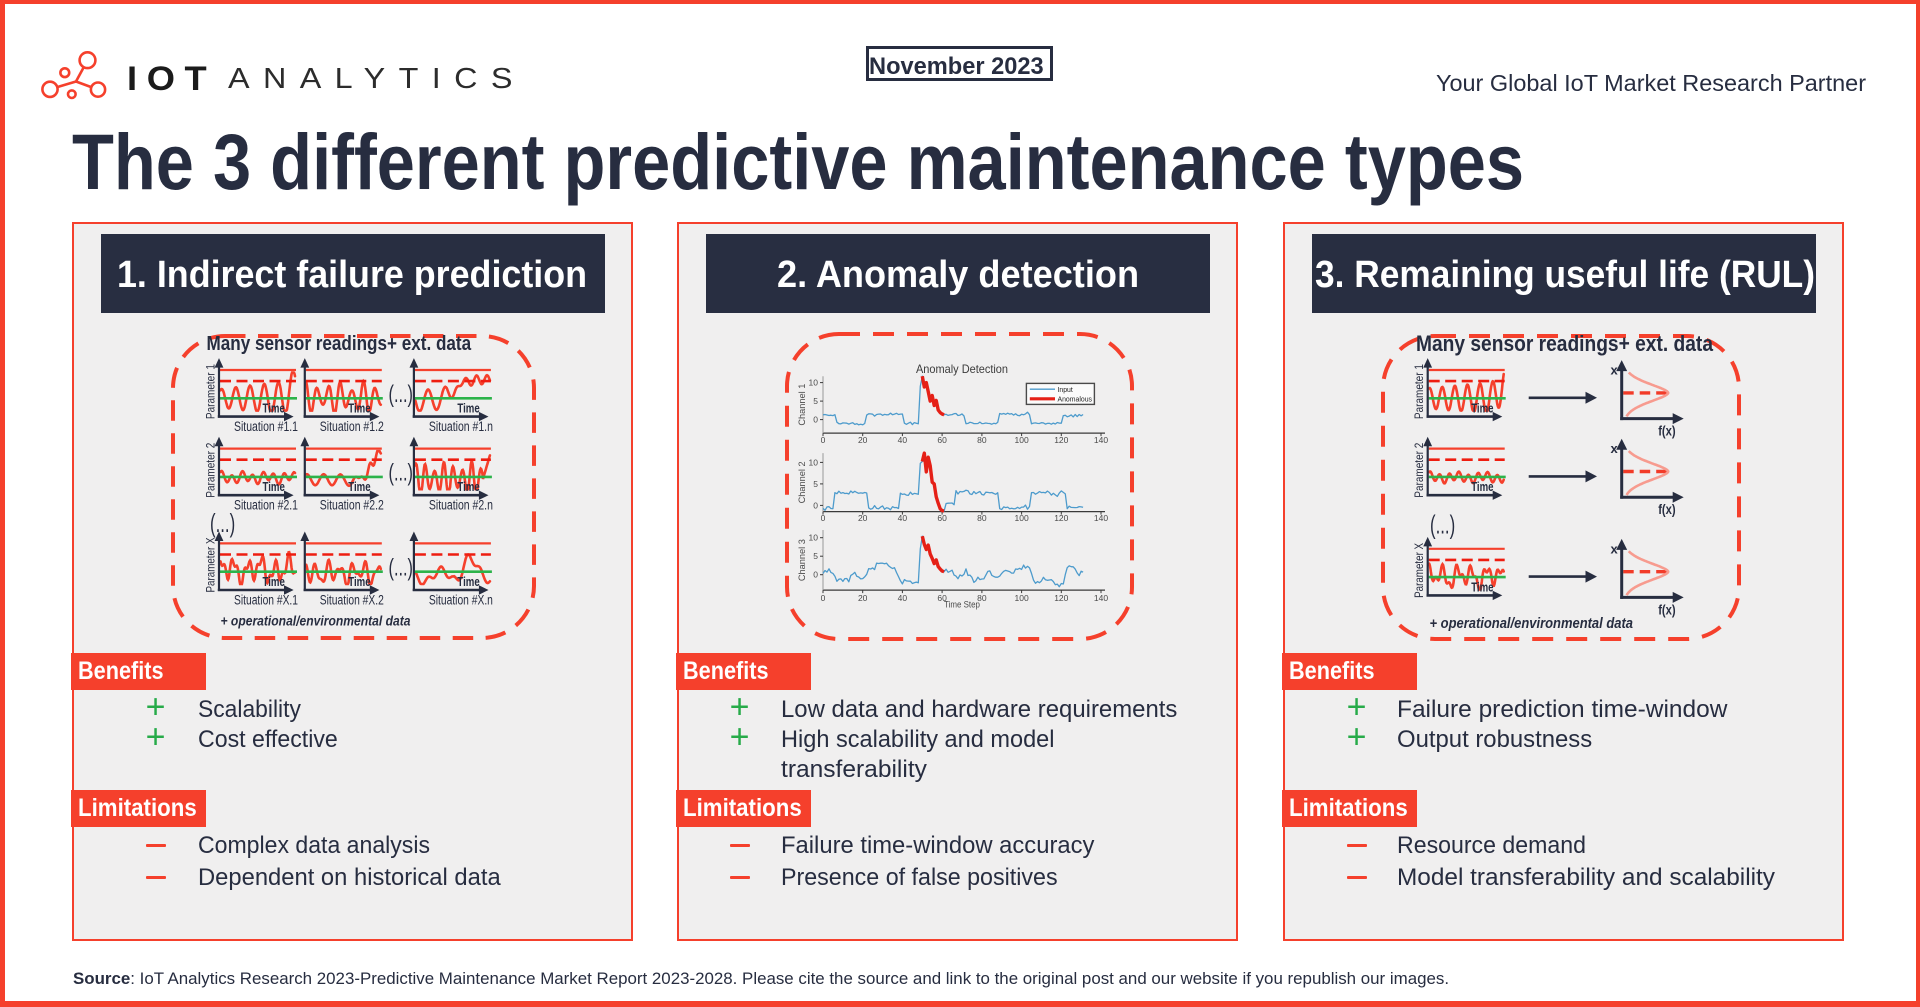 The image size is (1920, 1007). I want to click on svg-text: Input, so click(1066, 389).